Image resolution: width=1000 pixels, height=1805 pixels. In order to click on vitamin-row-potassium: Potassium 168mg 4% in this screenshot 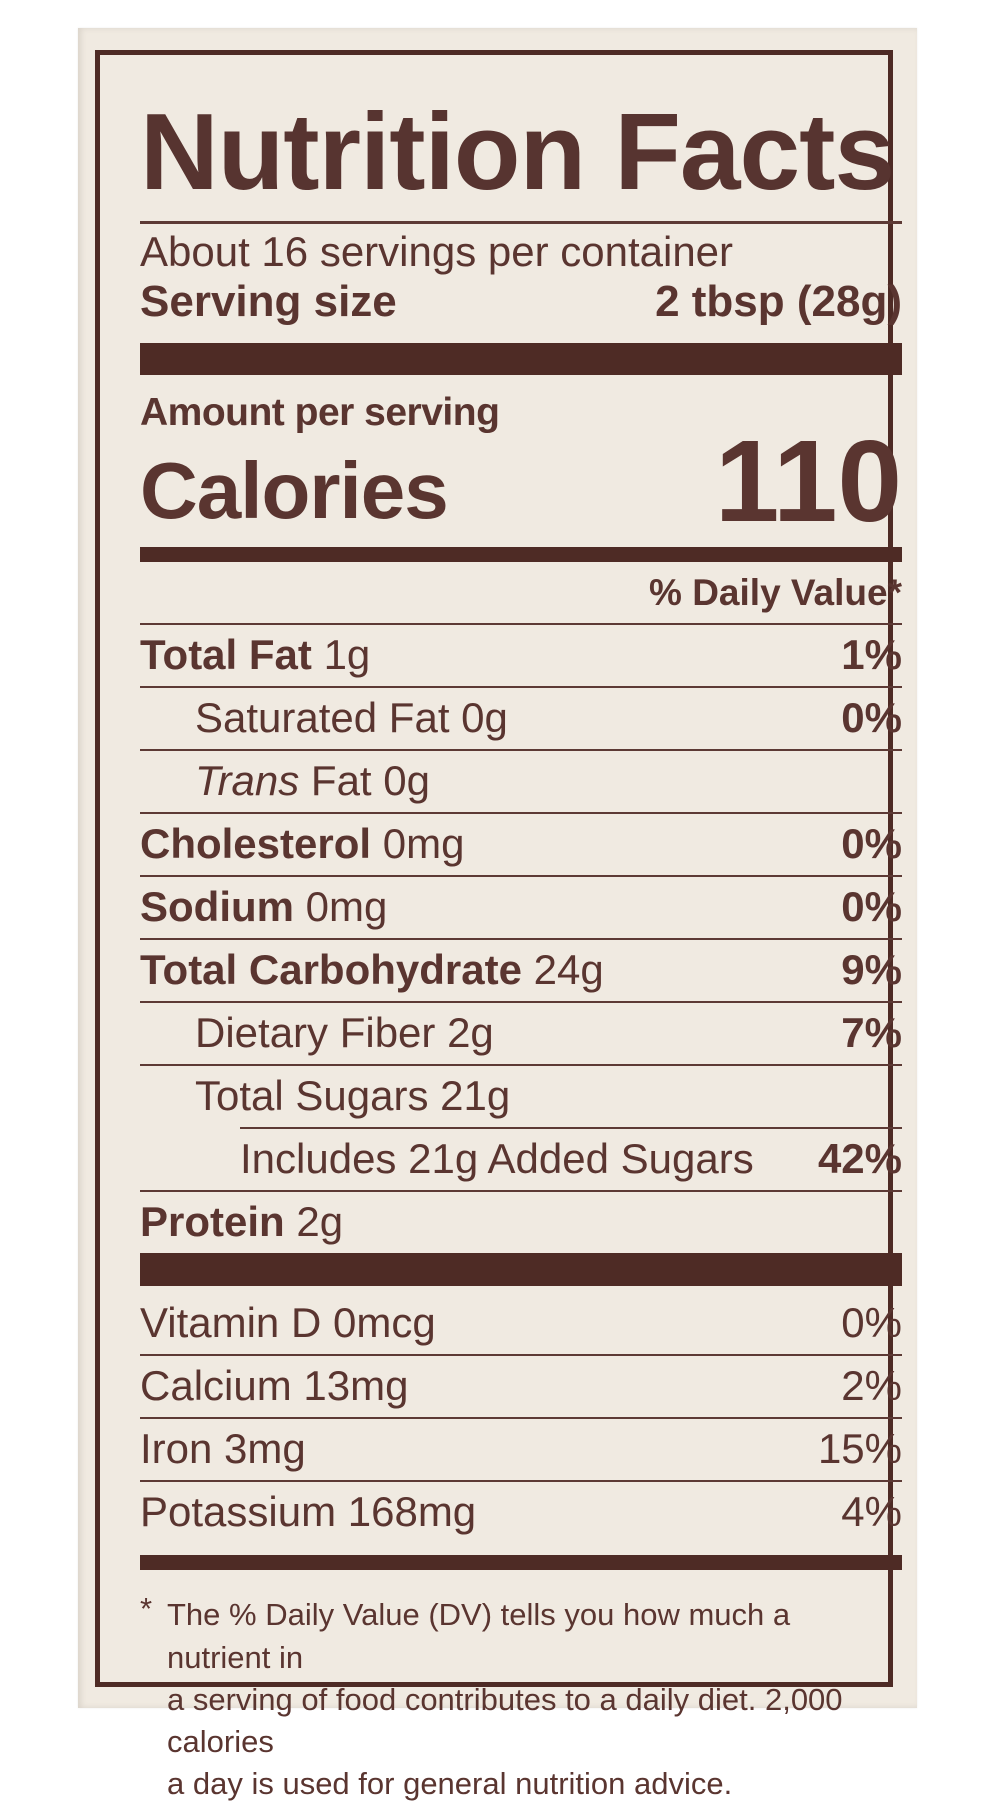, I will do `click(521, 1511)`.